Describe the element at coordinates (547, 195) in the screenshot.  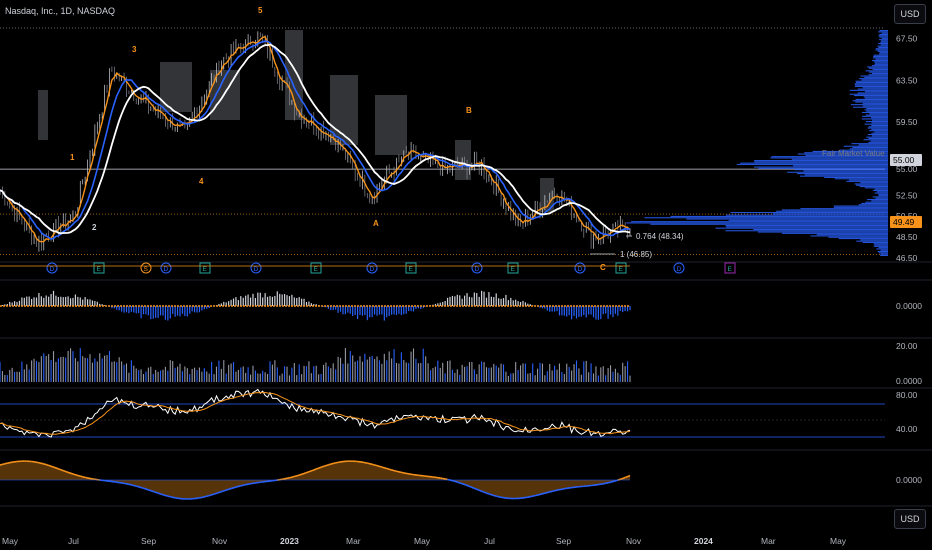
I see `context-box` at that location.